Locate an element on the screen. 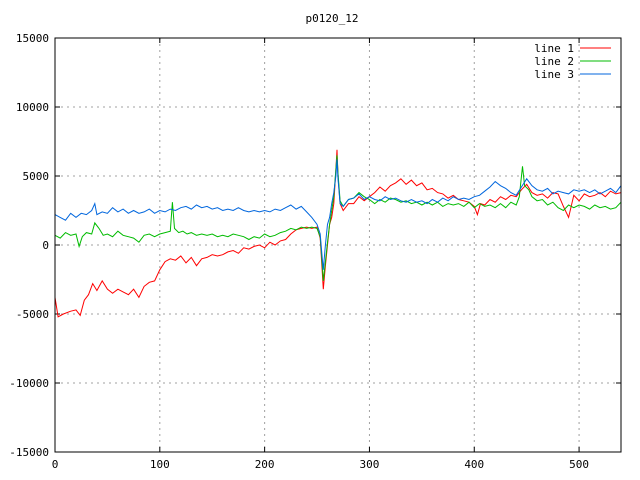 The image size is (640, 480). x-tick-label: 400 is located at coordinates (474, 464).